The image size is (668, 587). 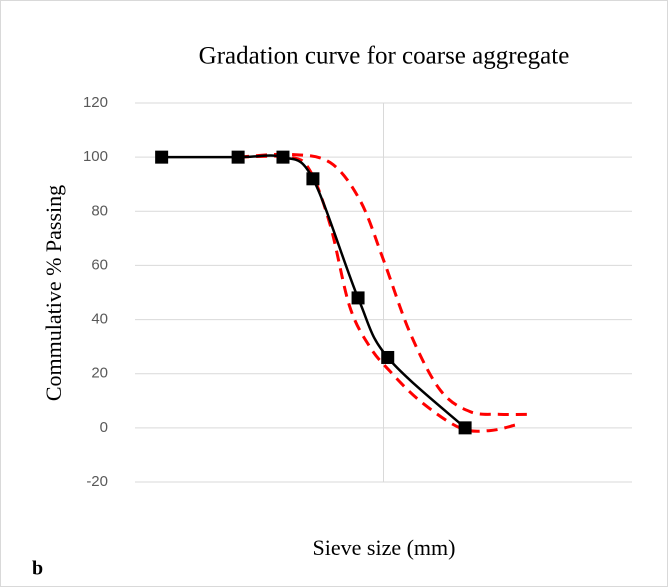 I want to click on panel-label: b, so click(x=37, y=569).